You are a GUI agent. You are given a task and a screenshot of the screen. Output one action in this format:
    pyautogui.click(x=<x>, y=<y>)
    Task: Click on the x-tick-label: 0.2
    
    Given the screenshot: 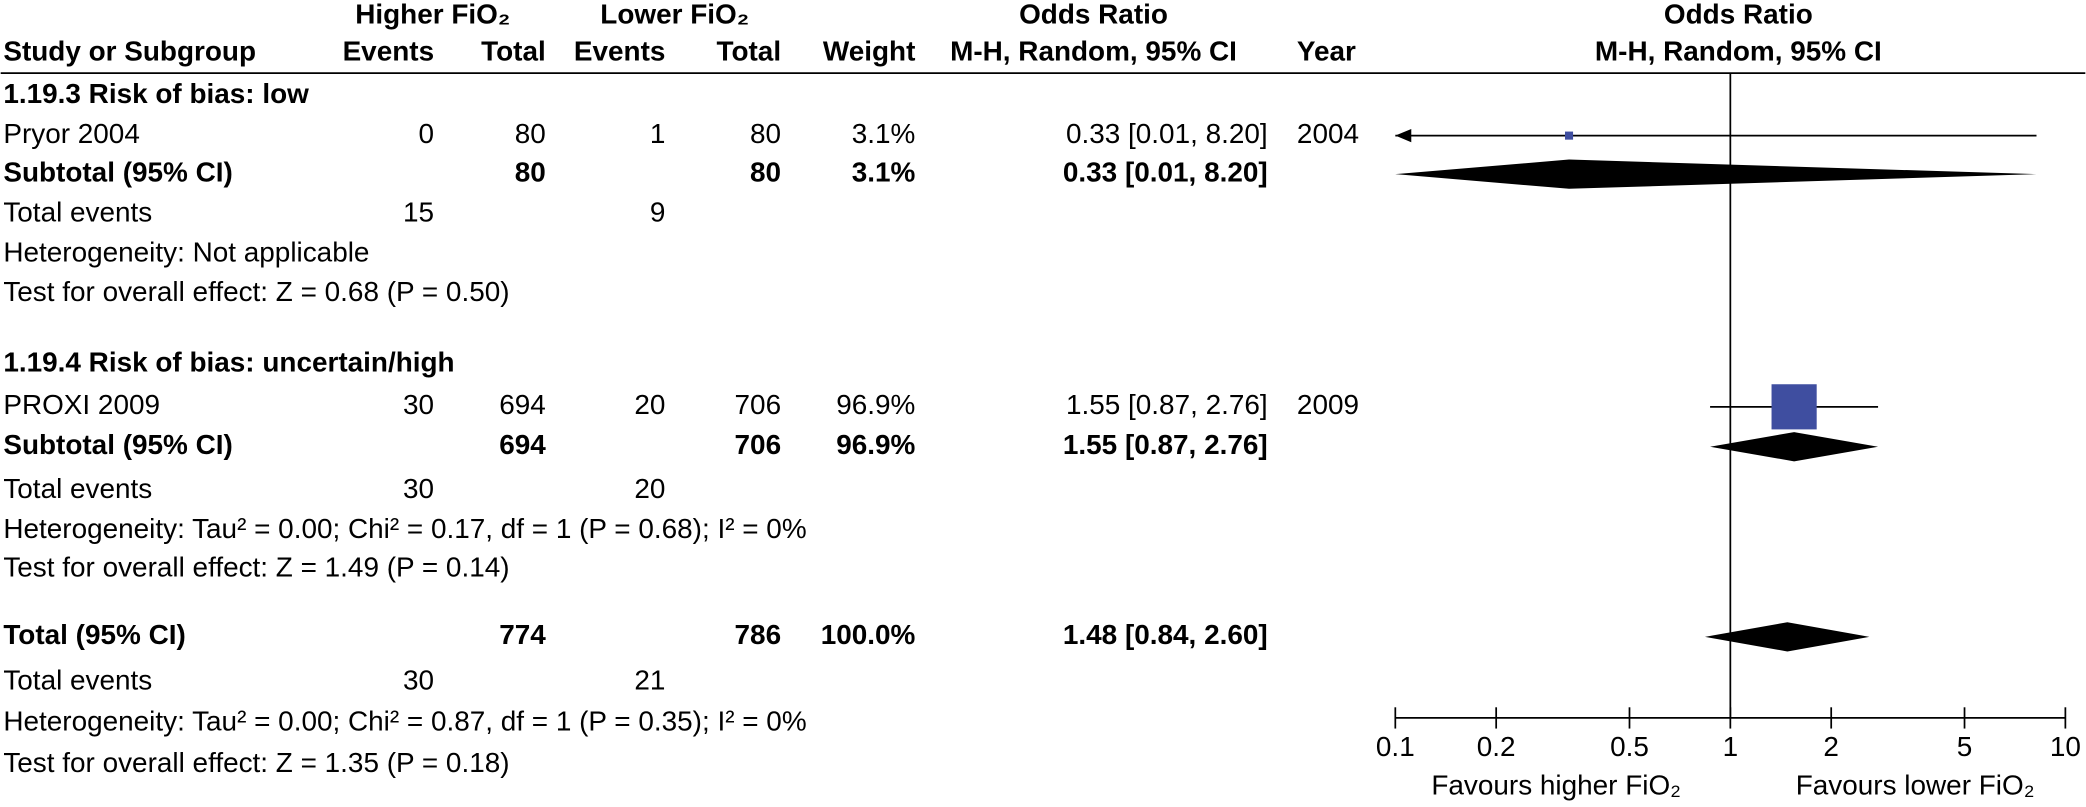 What is the action you would take?
    pyautogui.click(x=1496, y=746)
    